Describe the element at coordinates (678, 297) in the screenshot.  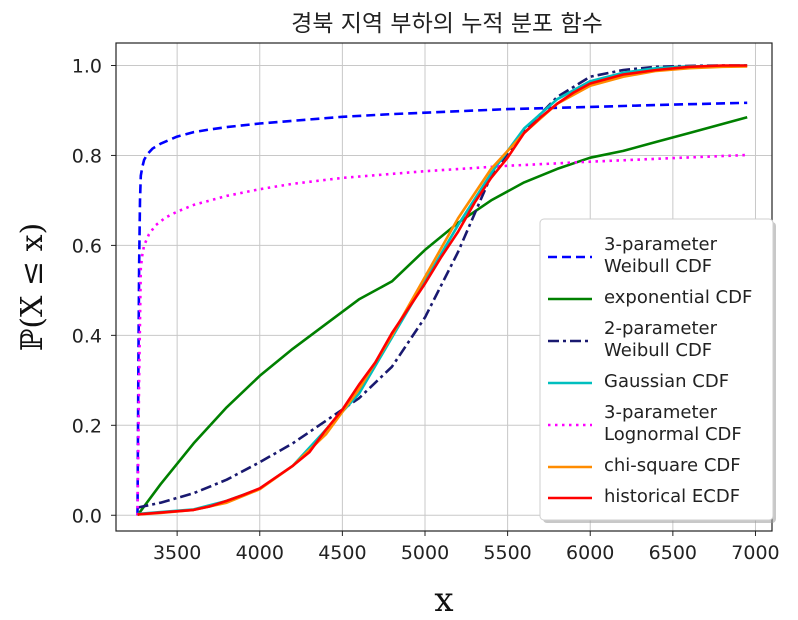
I see `legend-label-1: exponential CDF` at that location.